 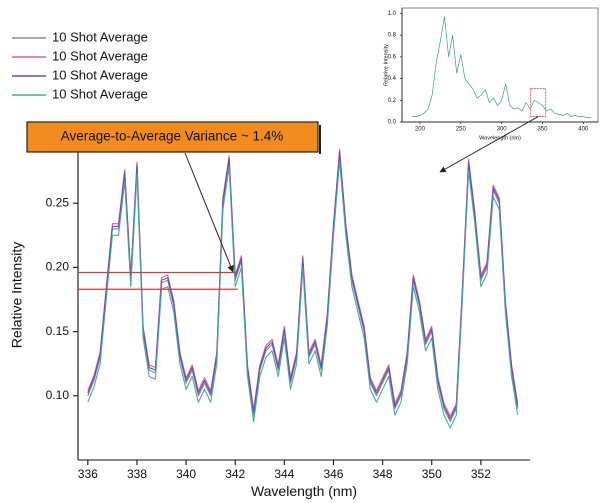 I want to click on y-tick-label: 0.8, so click(x=392, y=36).